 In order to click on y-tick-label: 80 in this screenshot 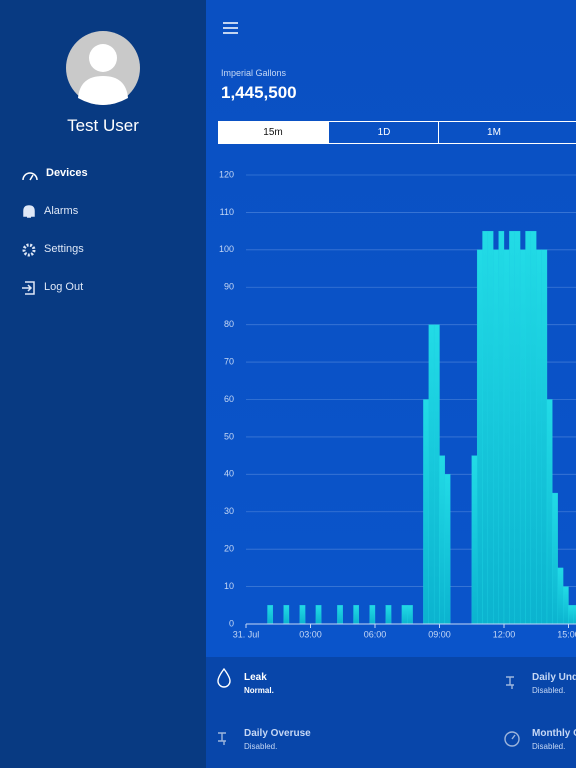, I will do `click(229, 324)`.